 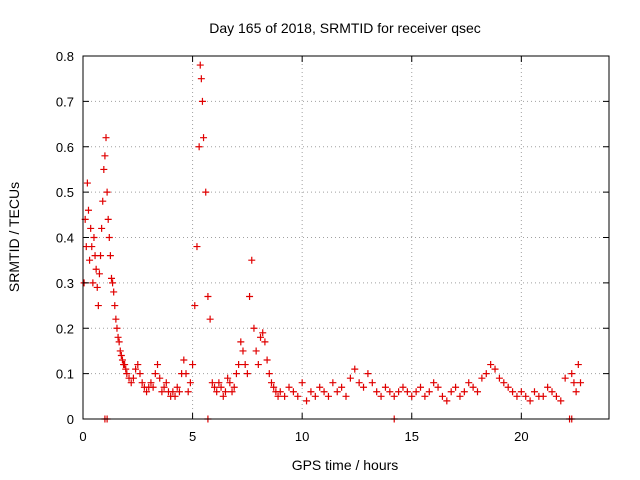 I want to click on x-tick-label: 0, so click(x=82, y=436).